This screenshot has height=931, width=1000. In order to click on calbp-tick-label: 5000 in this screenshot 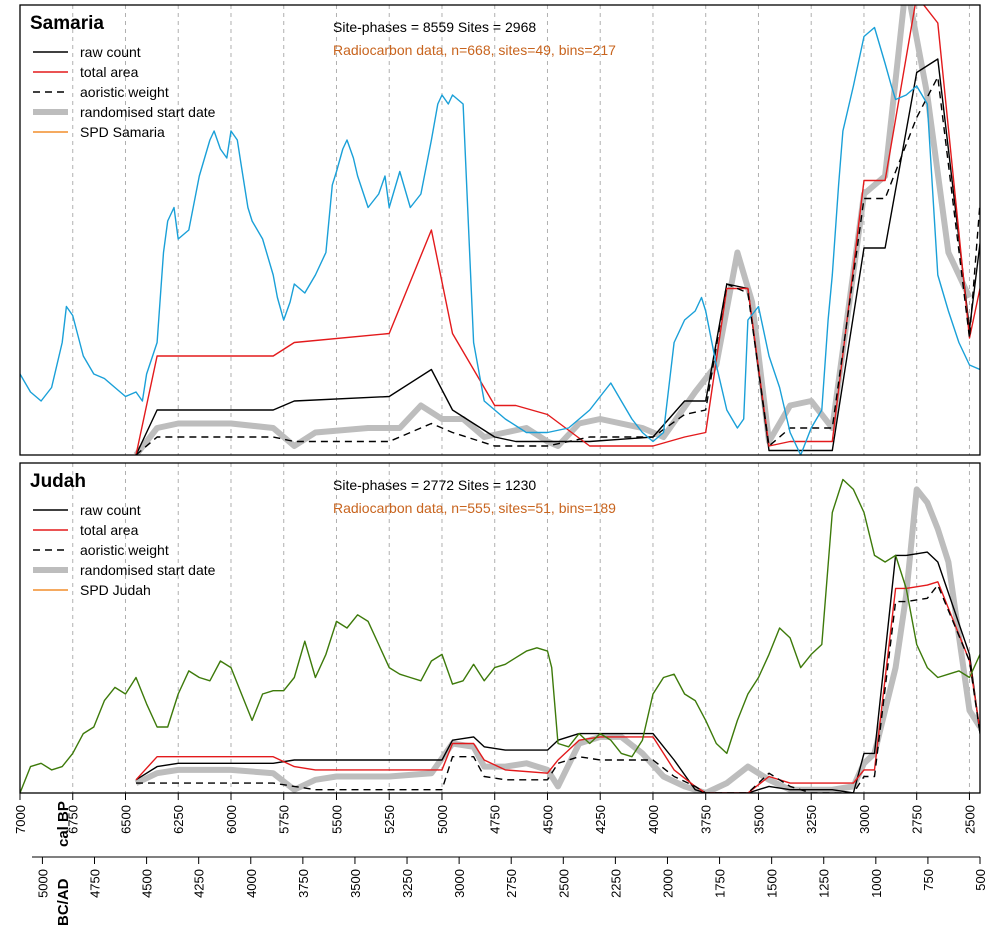, I will do `click(442, 819)`.